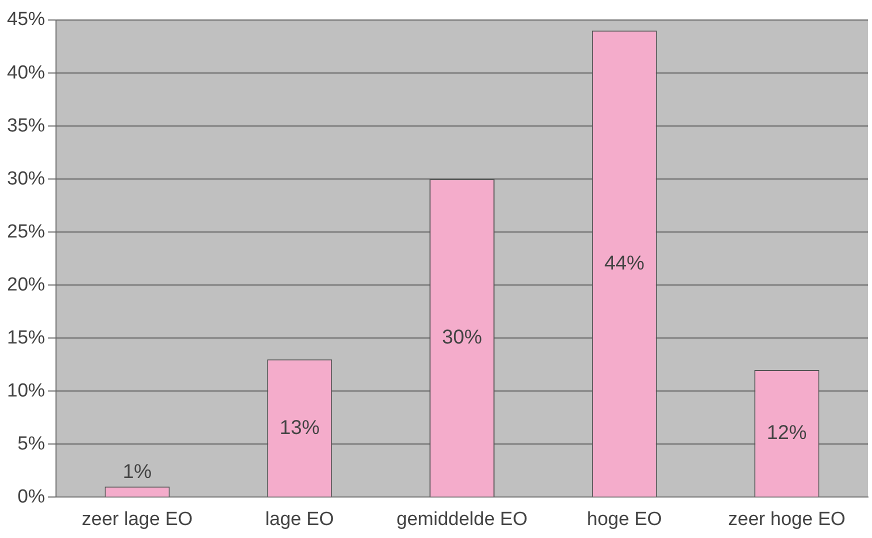 The width and height of the screenshot is (872, 538). What do you see at coordinates (624, 263) in the screenshot?
I see `data-label: 44%` at bounding box center [624, 263].